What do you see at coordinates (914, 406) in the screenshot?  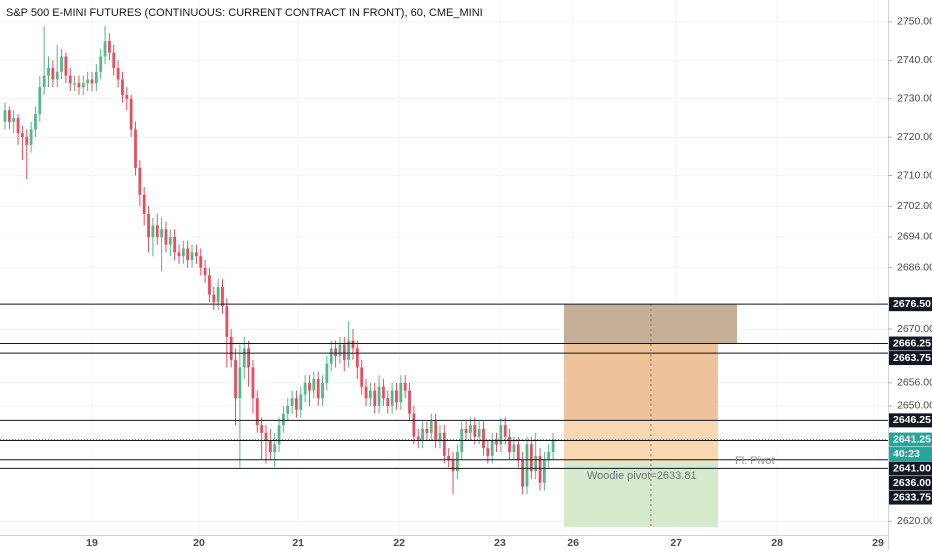 I see `y-tick-label: 2650.00` at bounding box center [914, 406].